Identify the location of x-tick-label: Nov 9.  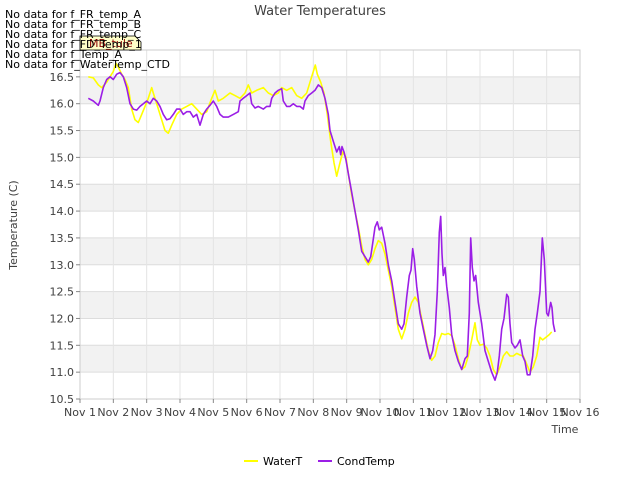
(347, 412).